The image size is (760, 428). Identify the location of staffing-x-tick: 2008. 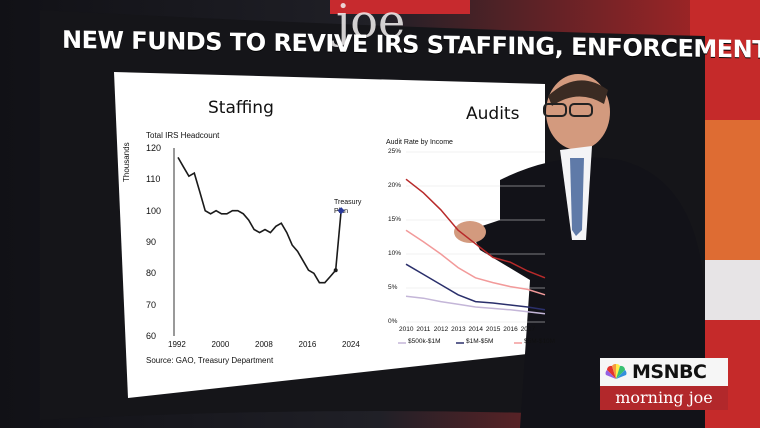
(264, 344).